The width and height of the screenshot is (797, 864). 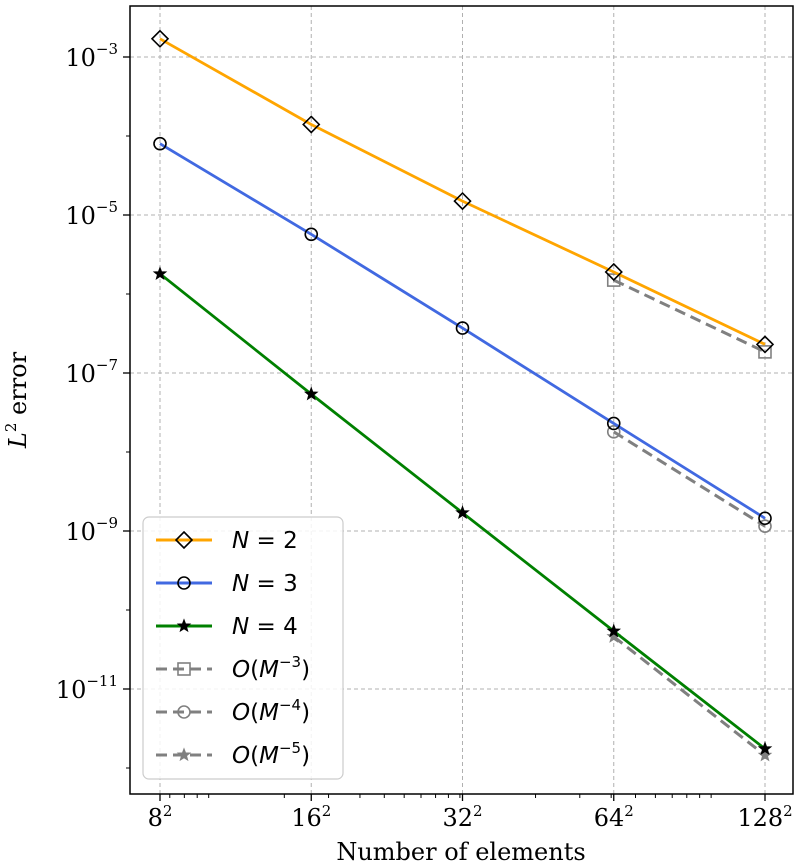 What do you see at coordinates (160, 817) in the screenshot?
I see `x-tick-label: 82` at bounding box center [160, 817].